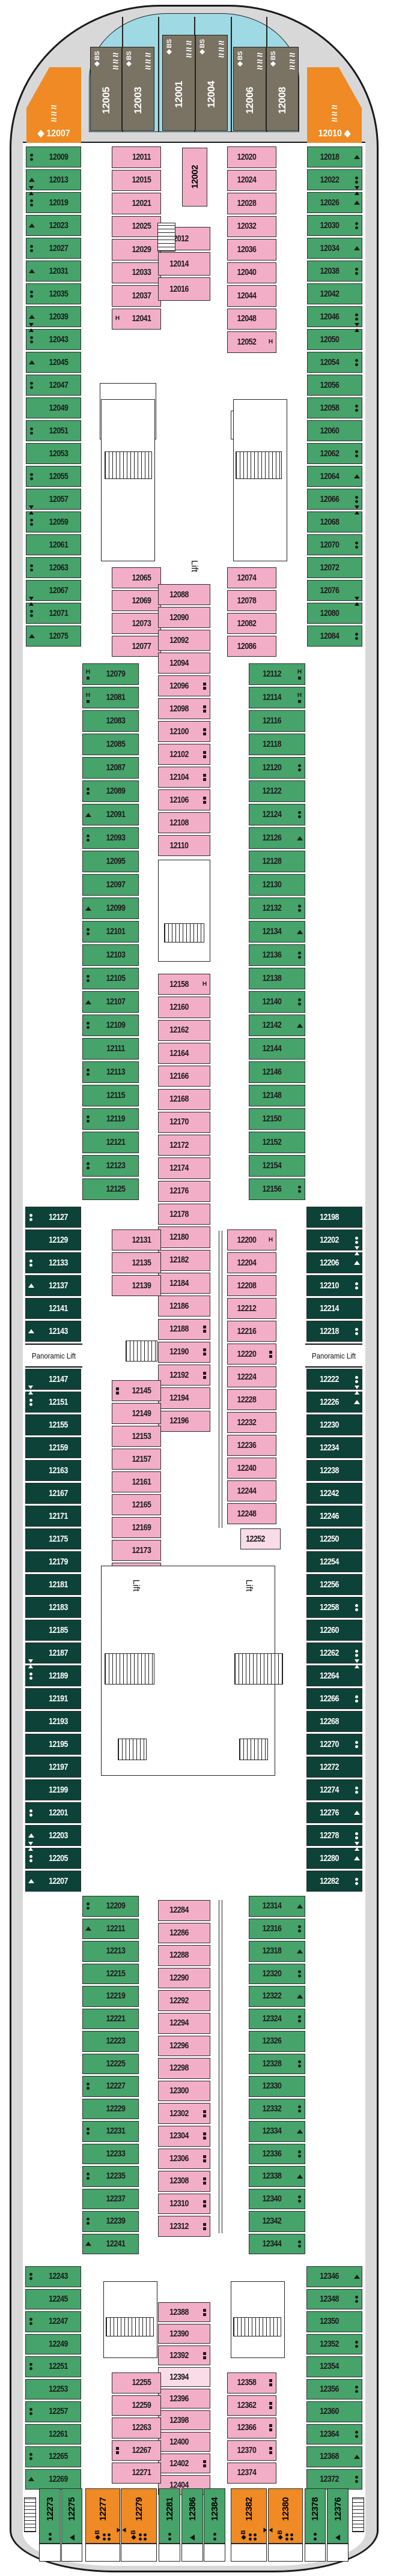  I want to click on cabin-12119: 12119, so click(111, 1119).